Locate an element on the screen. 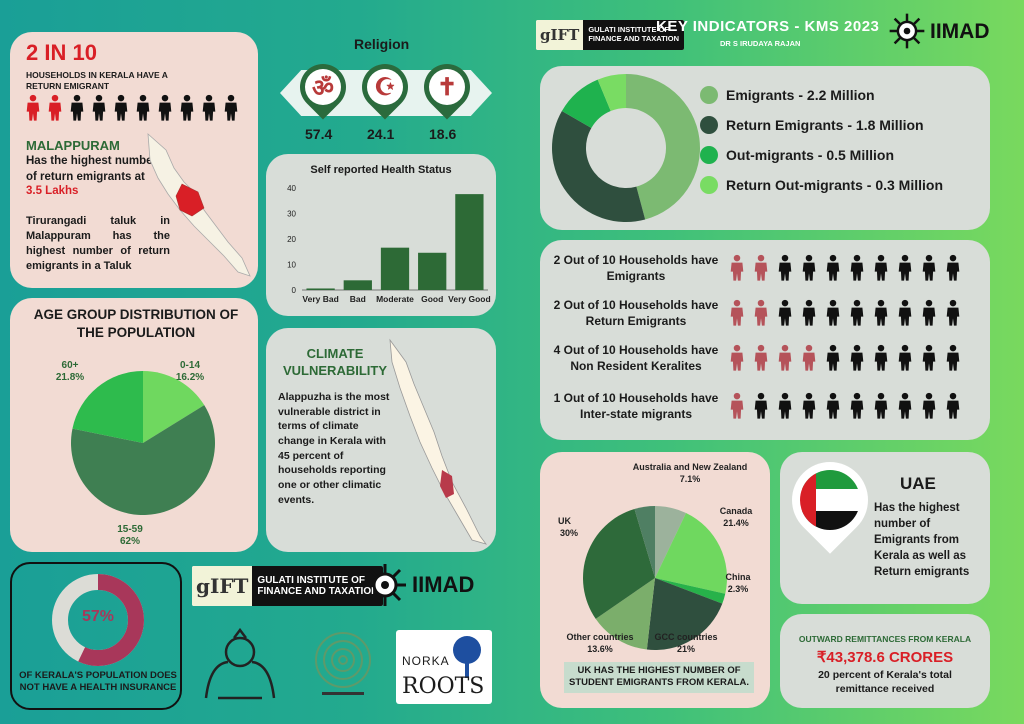 This screenshot has height=724, width=1024. chart-title: AGE GROUP DISTRIBUTION OF THE POPULATION is located at coordinates (136, 323).